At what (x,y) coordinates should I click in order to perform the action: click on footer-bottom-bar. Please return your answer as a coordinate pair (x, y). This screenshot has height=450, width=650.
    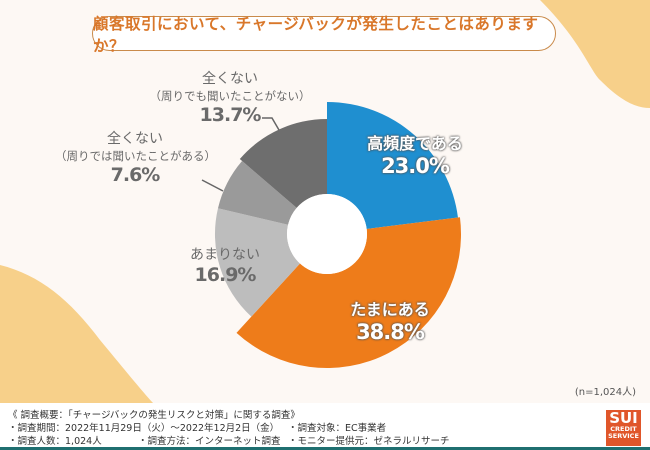
    Looking at the image, I should click on (325, 448).